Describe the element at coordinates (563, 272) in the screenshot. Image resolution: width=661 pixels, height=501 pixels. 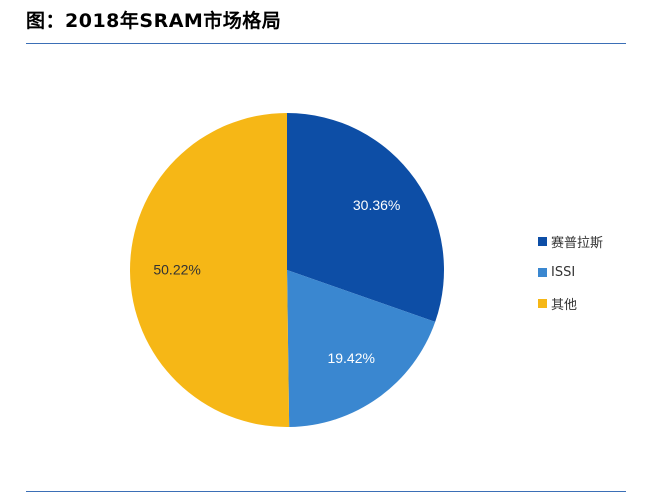
I see `legend-label-1: ISSI` at that location.